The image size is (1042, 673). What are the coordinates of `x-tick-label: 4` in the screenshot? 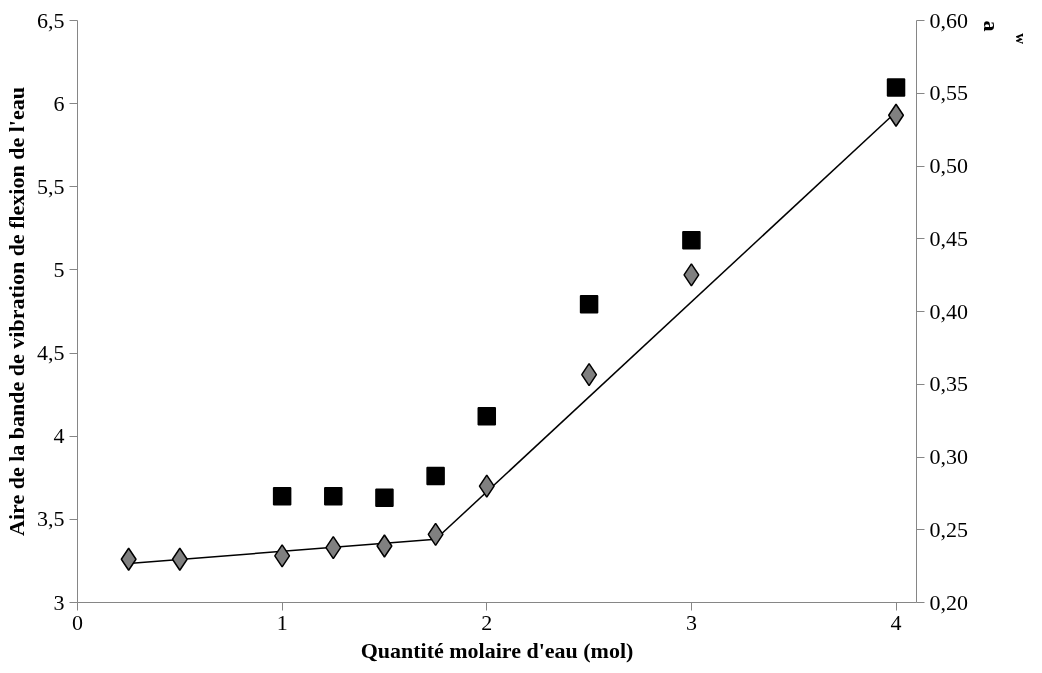 It's located at (896, 622).